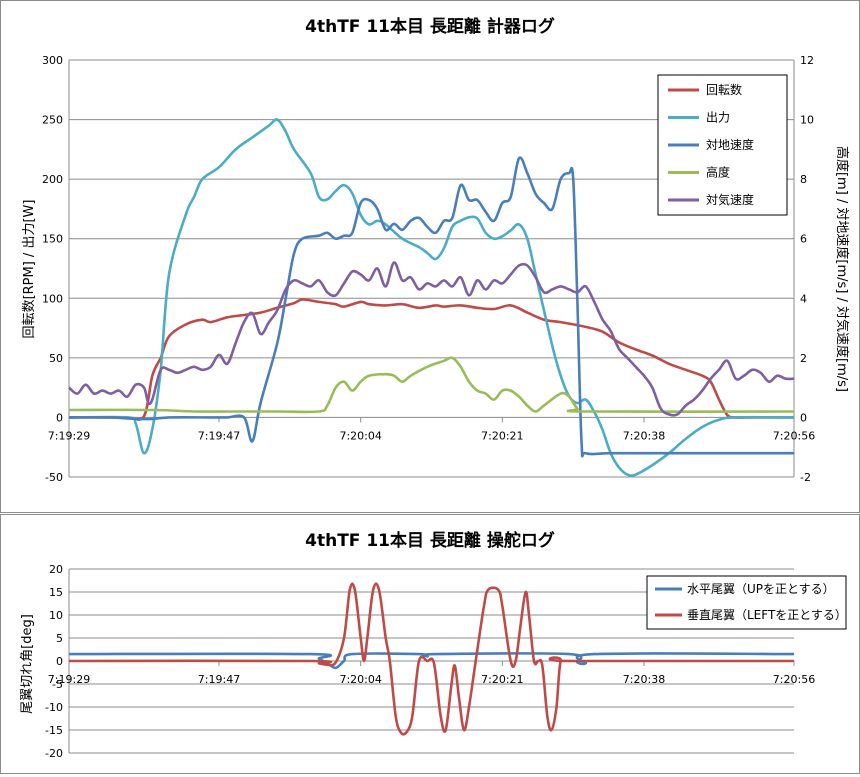  Describe the element at coordinates (803, 358) in the screenshot. I see `y2-tick-label: 2` at that location.